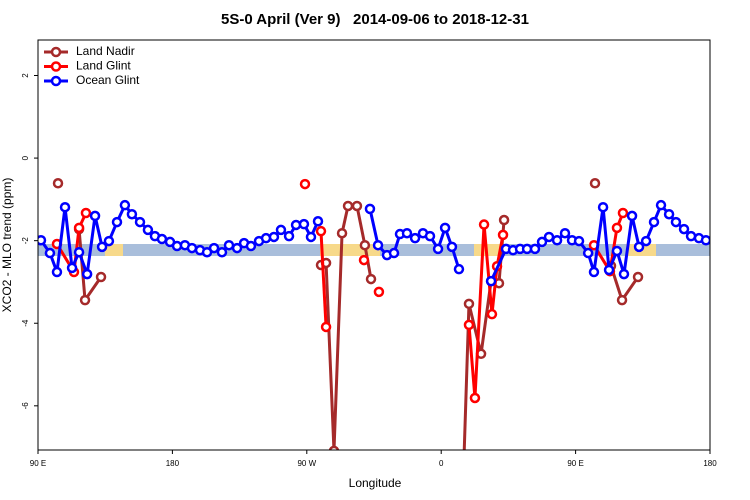 This screenshot has width=750, height=500. I want to click on x-tick-label: 90 W, so click(306, 463).